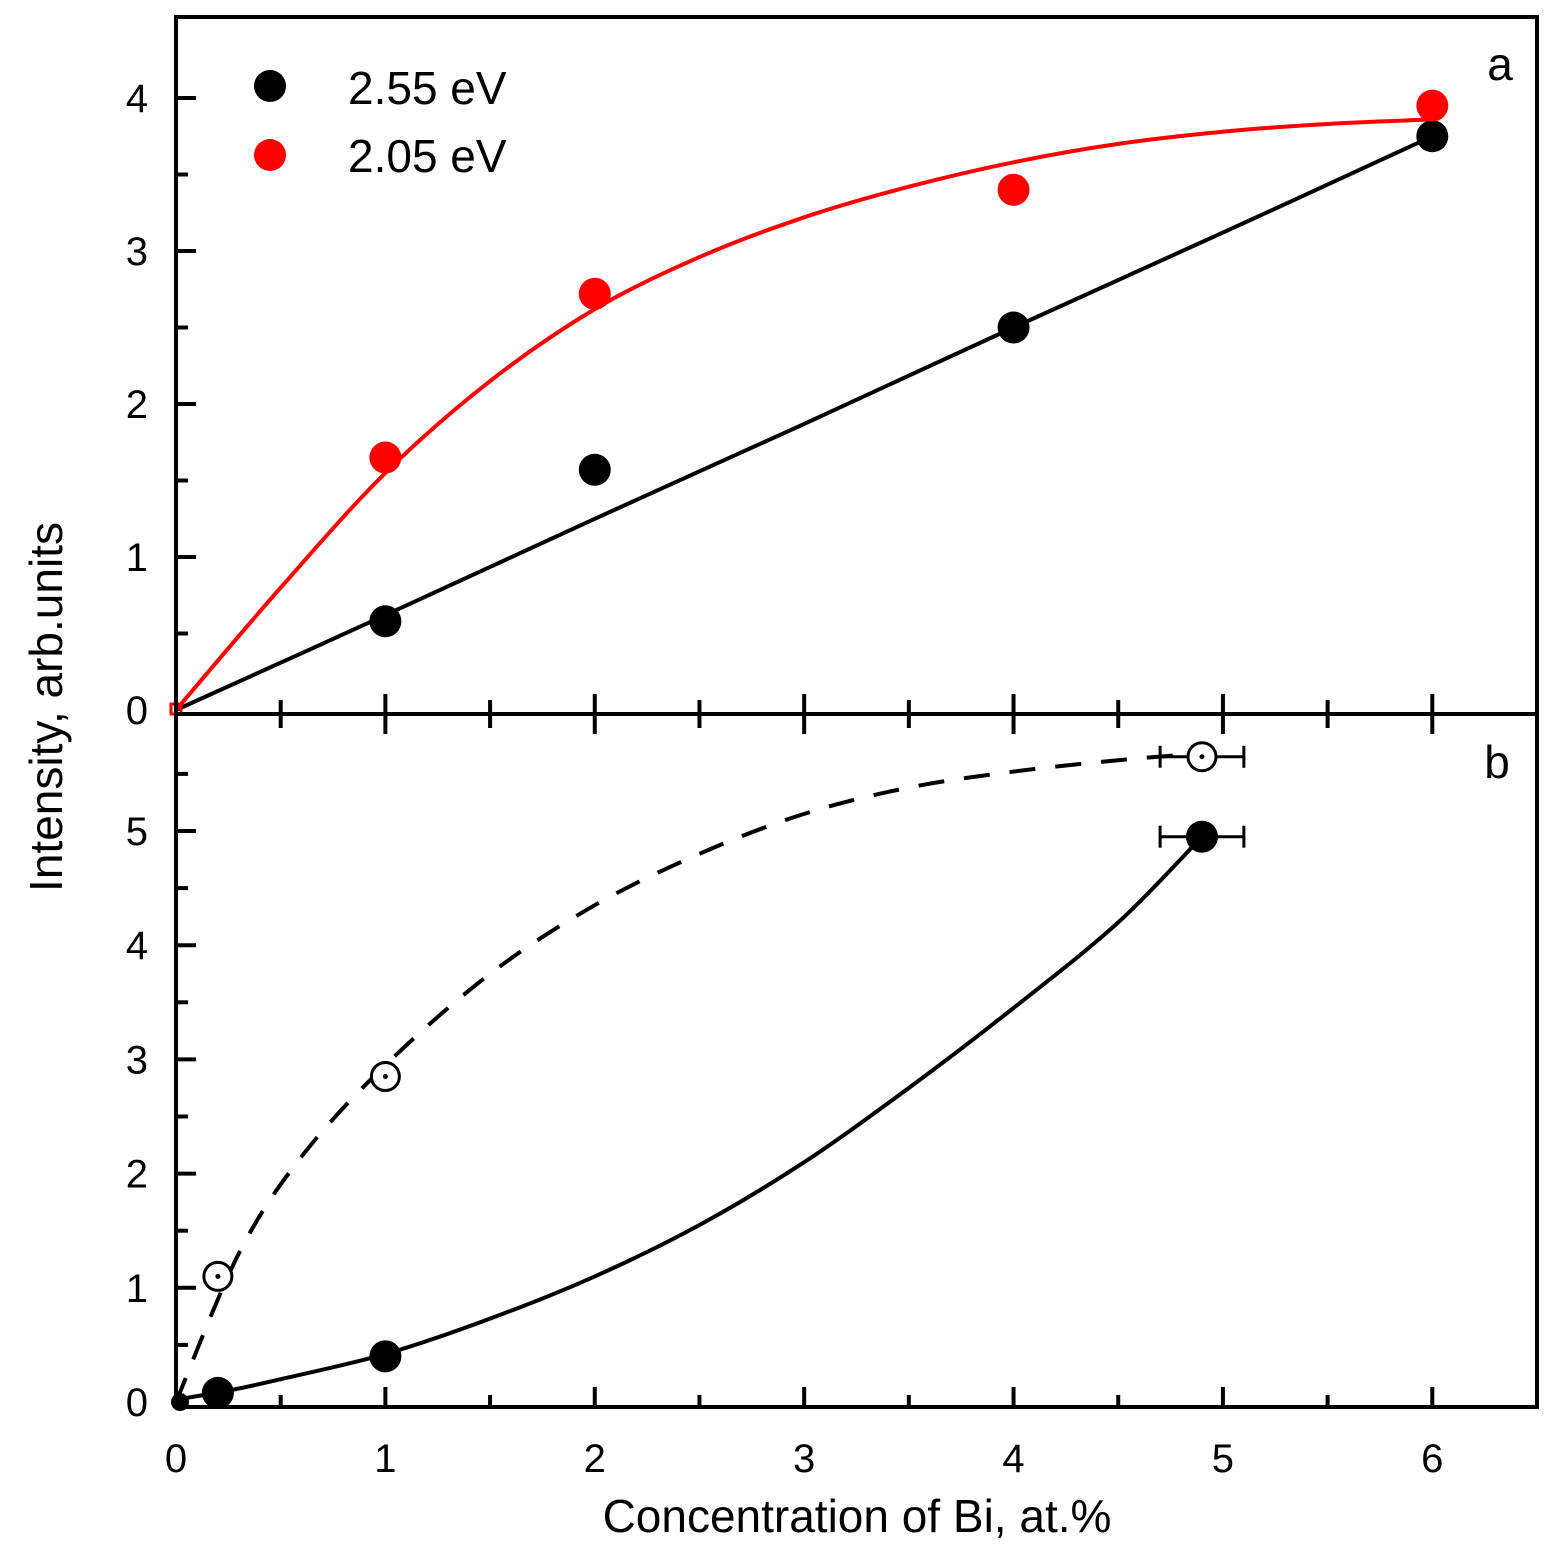  What do you see at coordinates (427, 88) in the screenshot?
I see `legend-label-2-55-ev: 2.55 eV` at bounding box center [427, 88].